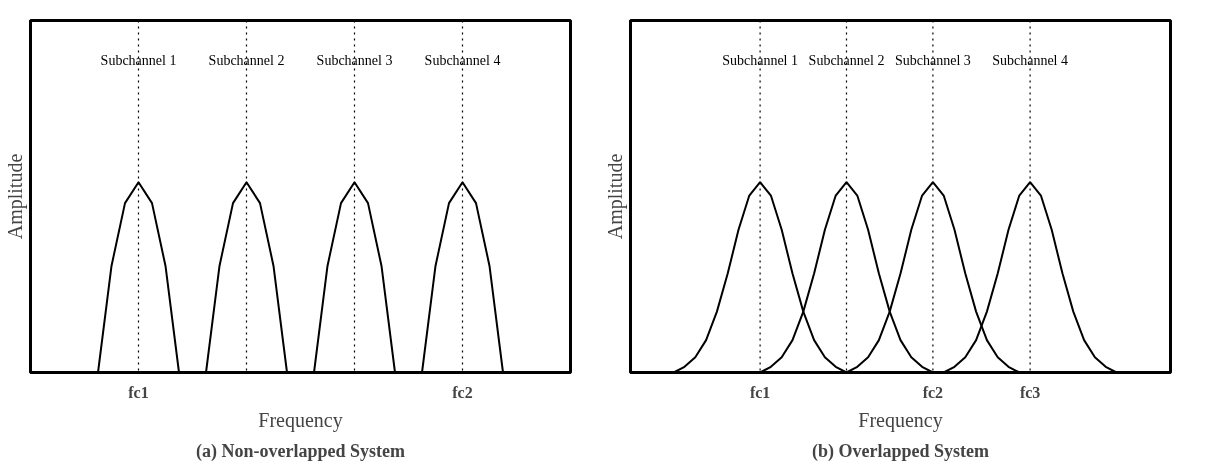 This screenshot has width=1222, height=475. I want to click on x-tick-label: fc3, so click(1030, 392).